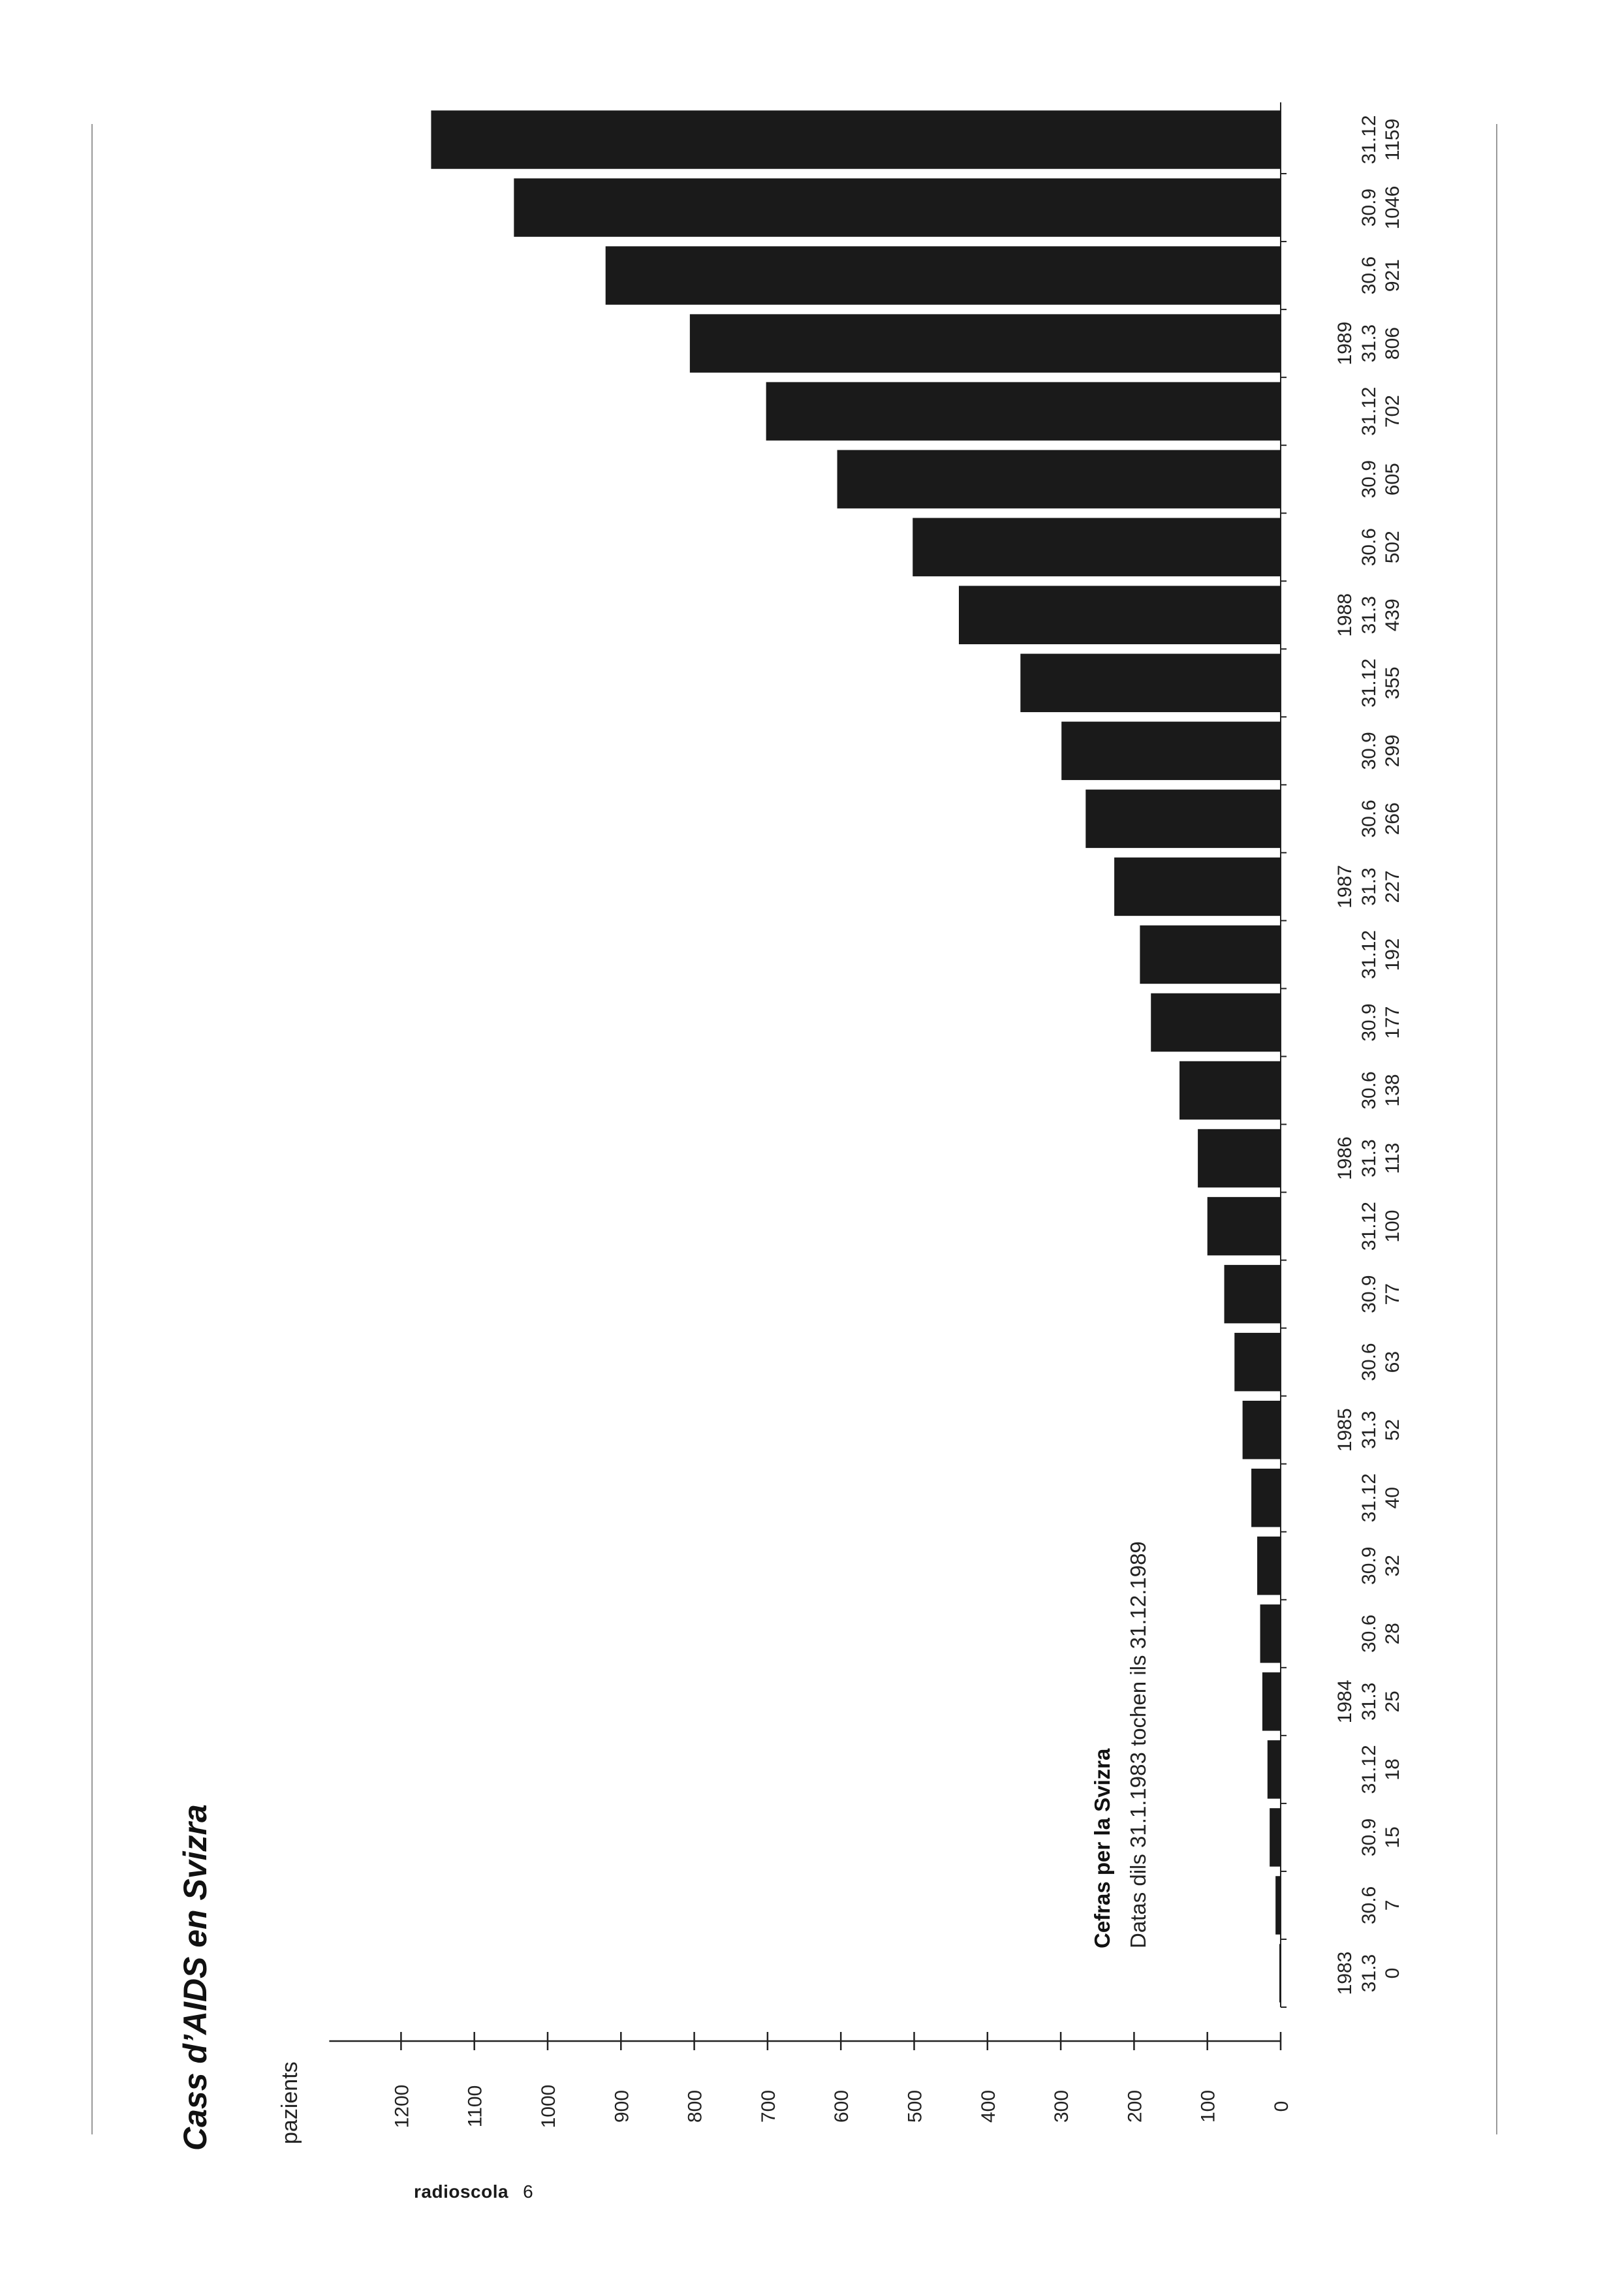 Image resolution: width=1624 pixels, height=2295 pixels. I want to click on value-label: 100, so click(1392, 1226).